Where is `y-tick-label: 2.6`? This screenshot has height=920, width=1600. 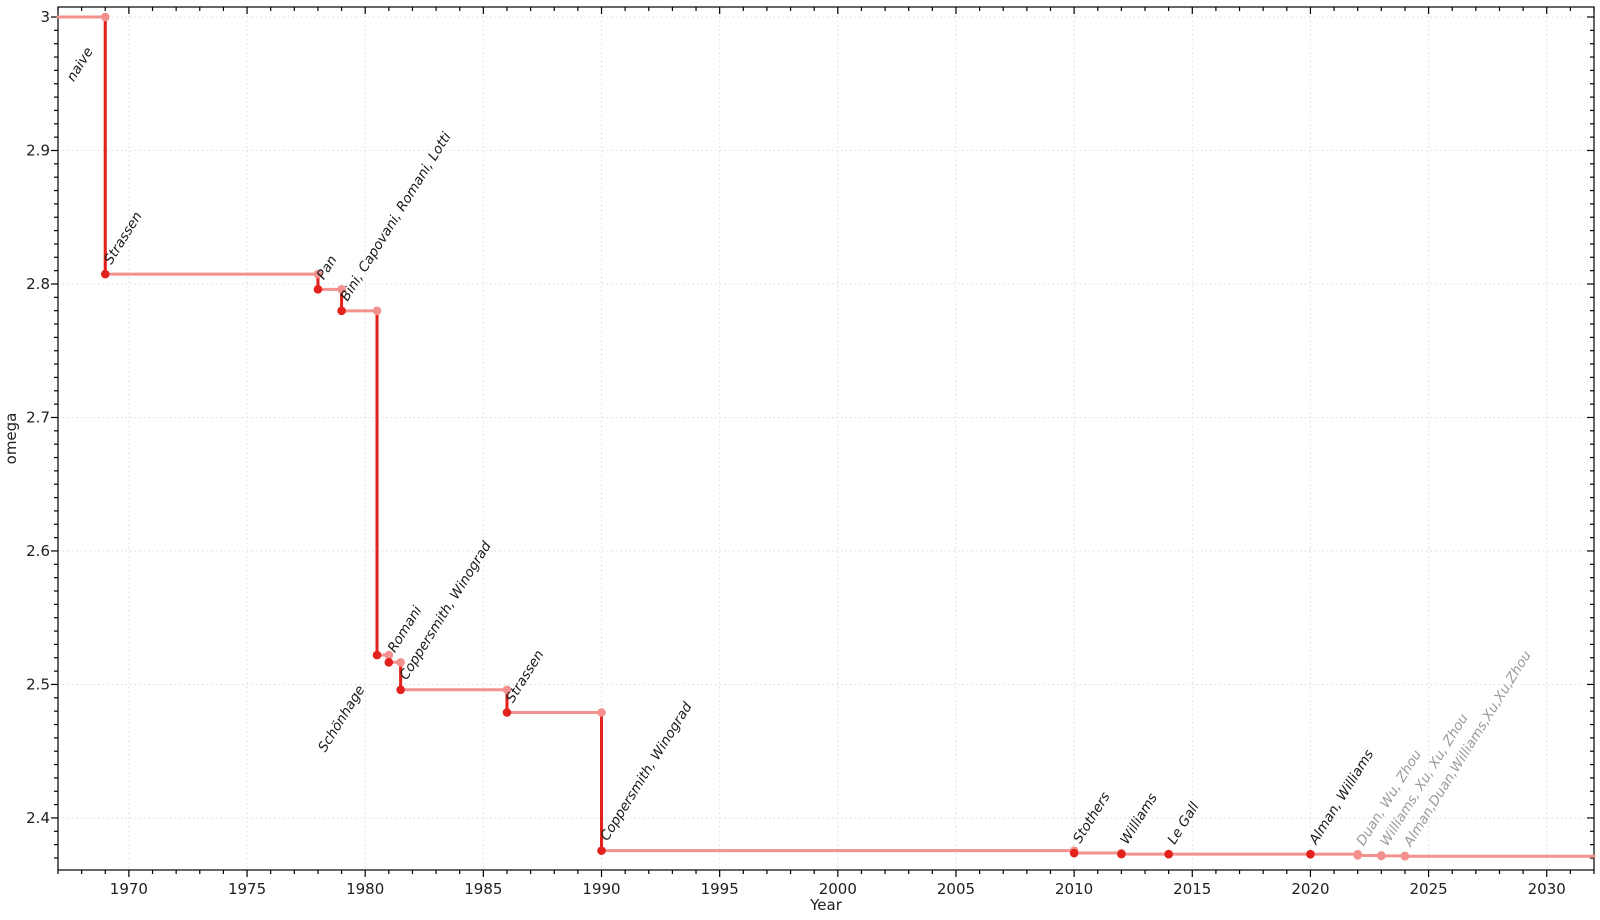
y-tick-label: 2.6 is located at coordinates (38, 551).